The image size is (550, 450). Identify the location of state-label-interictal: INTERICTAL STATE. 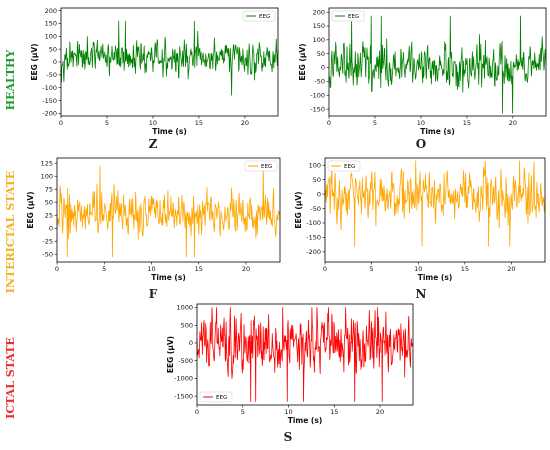
(10, 232).